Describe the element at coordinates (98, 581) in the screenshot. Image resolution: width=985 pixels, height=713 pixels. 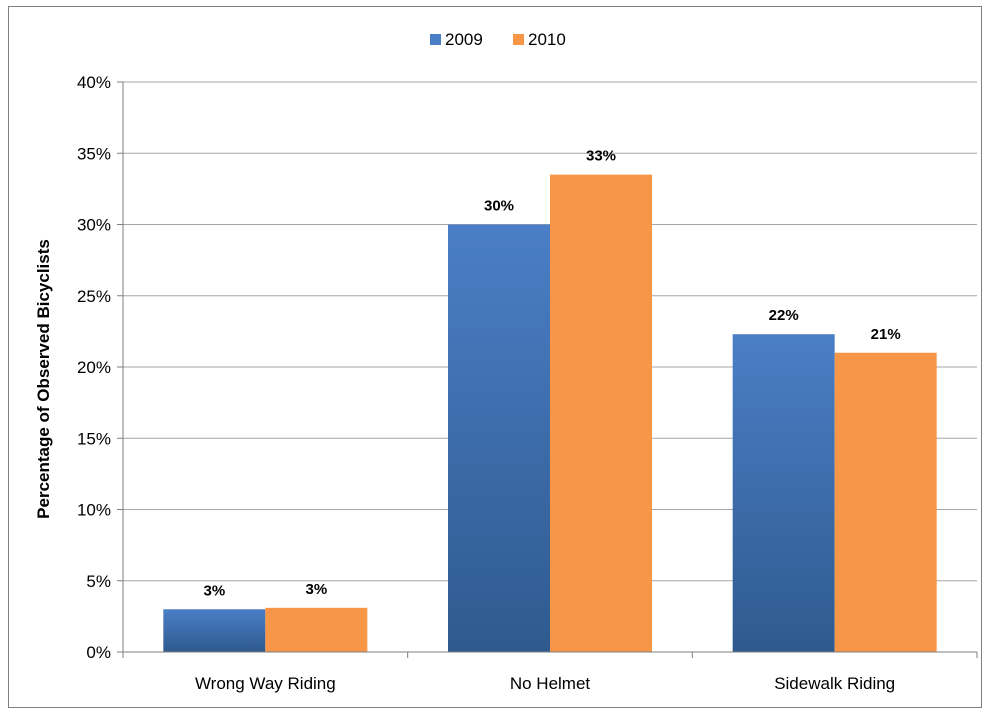
I see `y-tick-label: 5%` at that location.